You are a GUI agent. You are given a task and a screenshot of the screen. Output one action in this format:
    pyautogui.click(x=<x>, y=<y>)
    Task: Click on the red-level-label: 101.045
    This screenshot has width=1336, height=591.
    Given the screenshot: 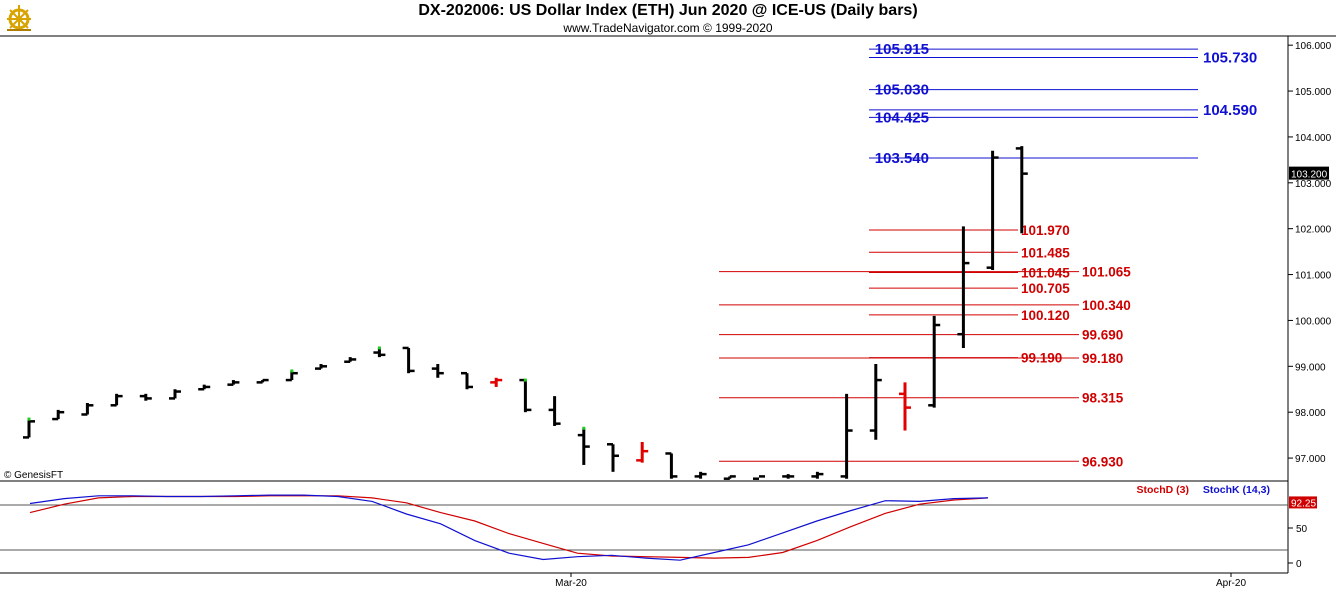 What is the action you would take?
    pyautogui.click(x=1045, y=272)
    